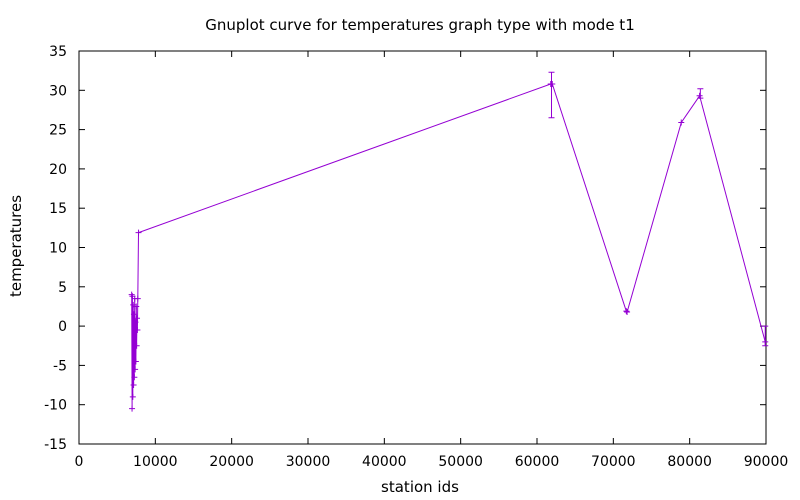  What do you see at coordinates (308, 462) in the screenshot?
I see `x-tick-label: 30000` at bounding box center [308, 462].